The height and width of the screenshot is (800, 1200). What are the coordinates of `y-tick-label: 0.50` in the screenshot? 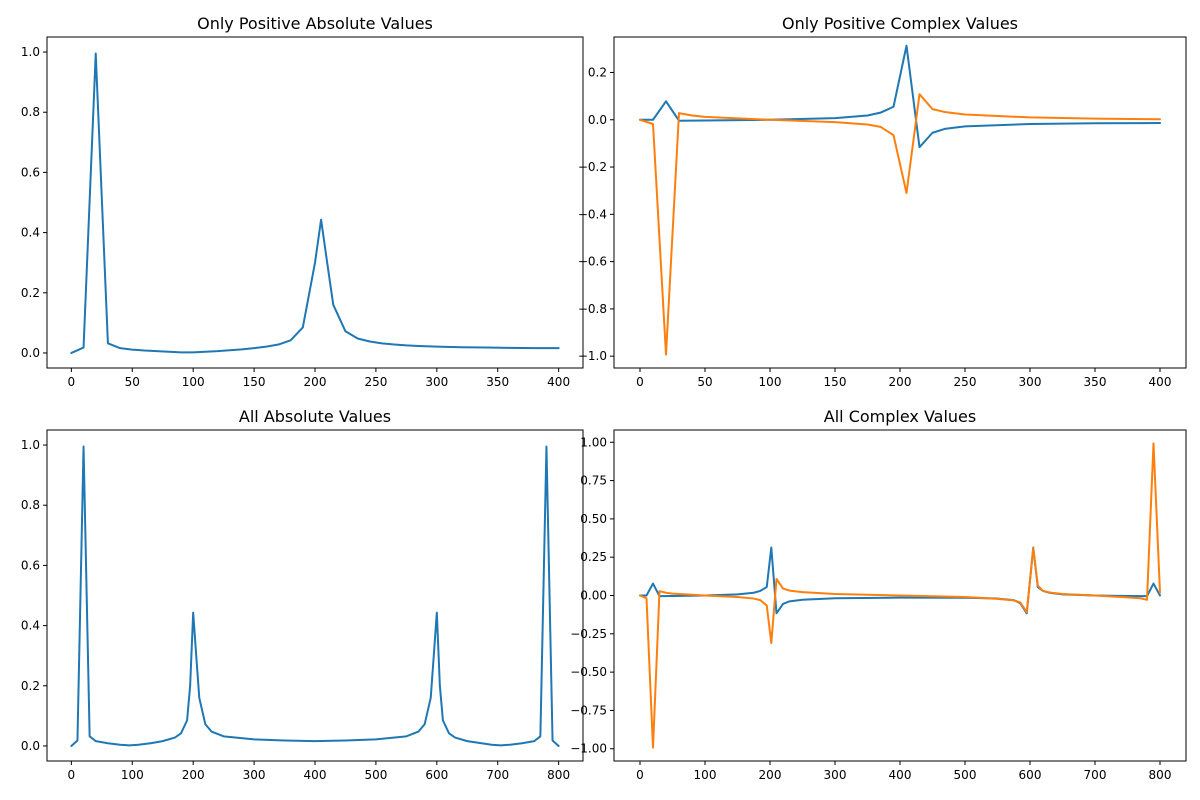 It's located at (593, 519).